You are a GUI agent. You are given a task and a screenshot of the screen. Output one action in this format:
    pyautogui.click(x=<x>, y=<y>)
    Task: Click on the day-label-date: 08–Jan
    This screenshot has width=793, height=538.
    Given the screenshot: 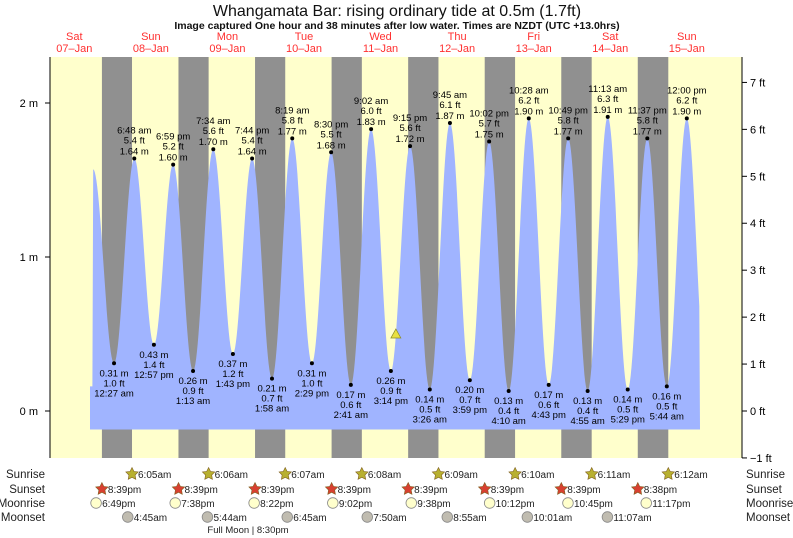 What is the action you would take?
    pyautogui.click(x=151, y=49)
    